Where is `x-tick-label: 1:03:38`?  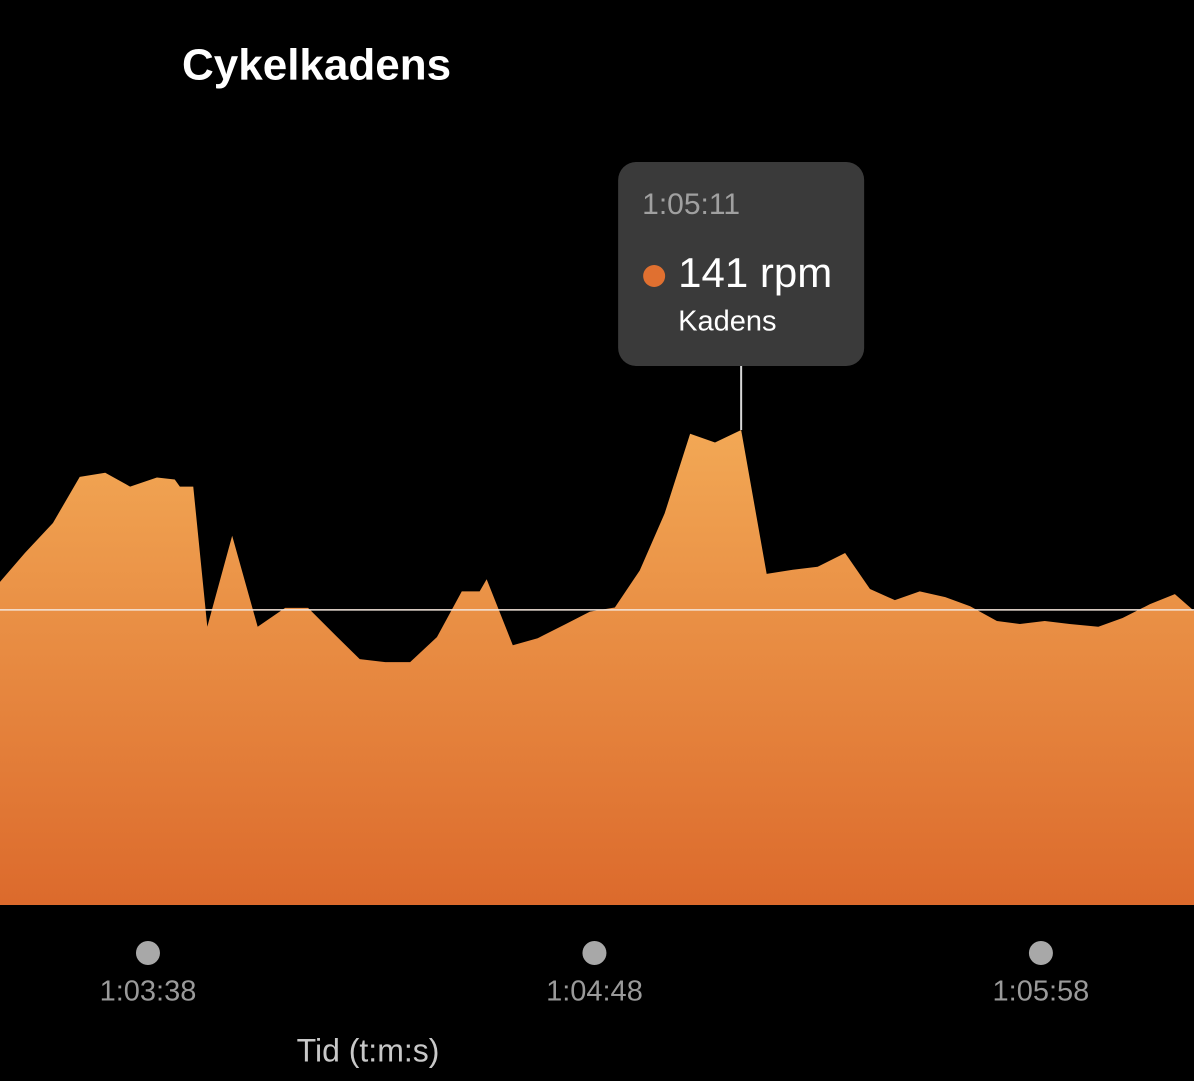 x-tick-label: 1:03:38 is located at coordinates (148, 992).